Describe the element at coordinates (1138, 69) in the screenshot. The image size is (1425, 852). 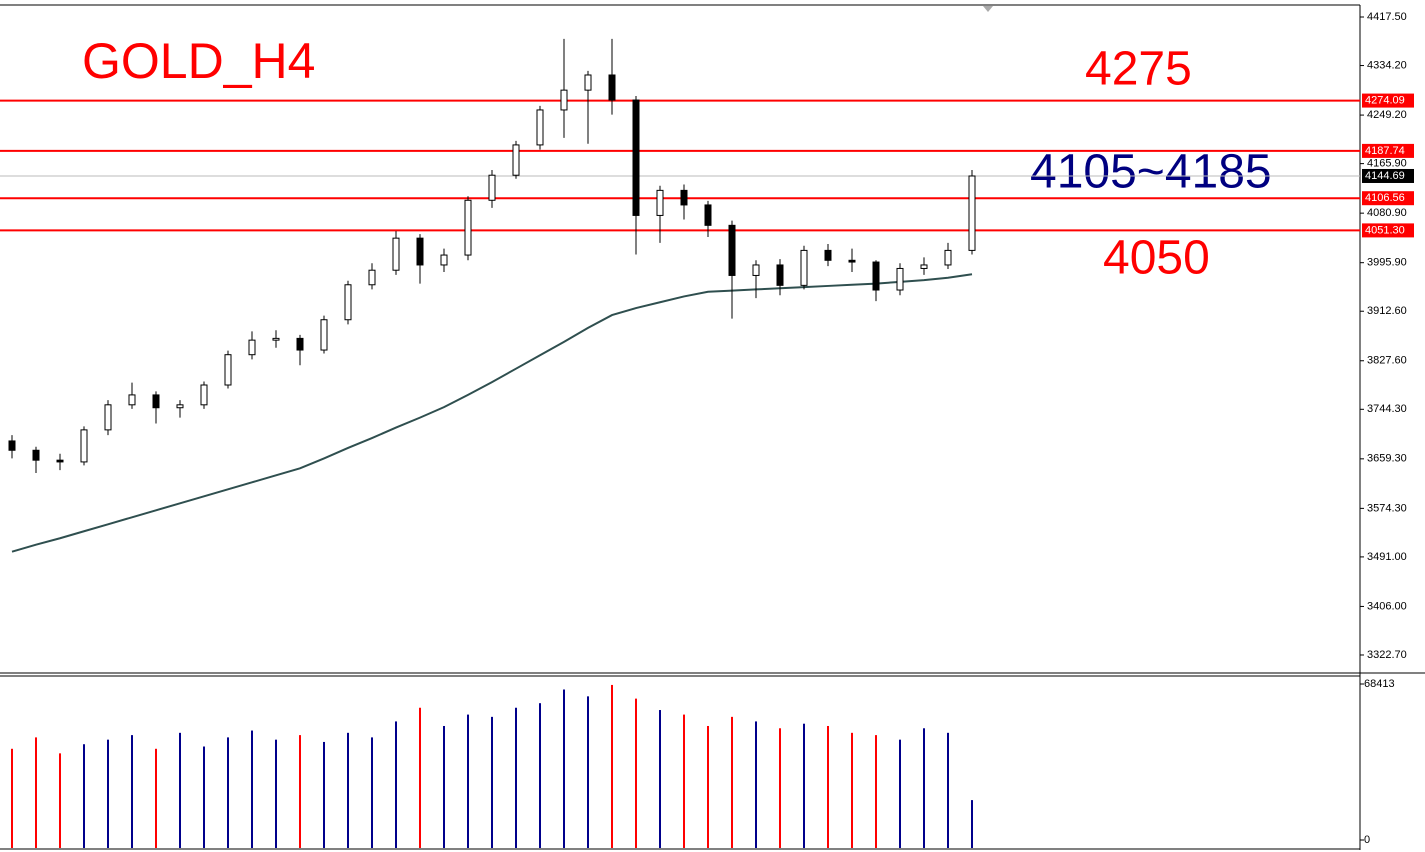
I see `annotation: 4275` at that location.